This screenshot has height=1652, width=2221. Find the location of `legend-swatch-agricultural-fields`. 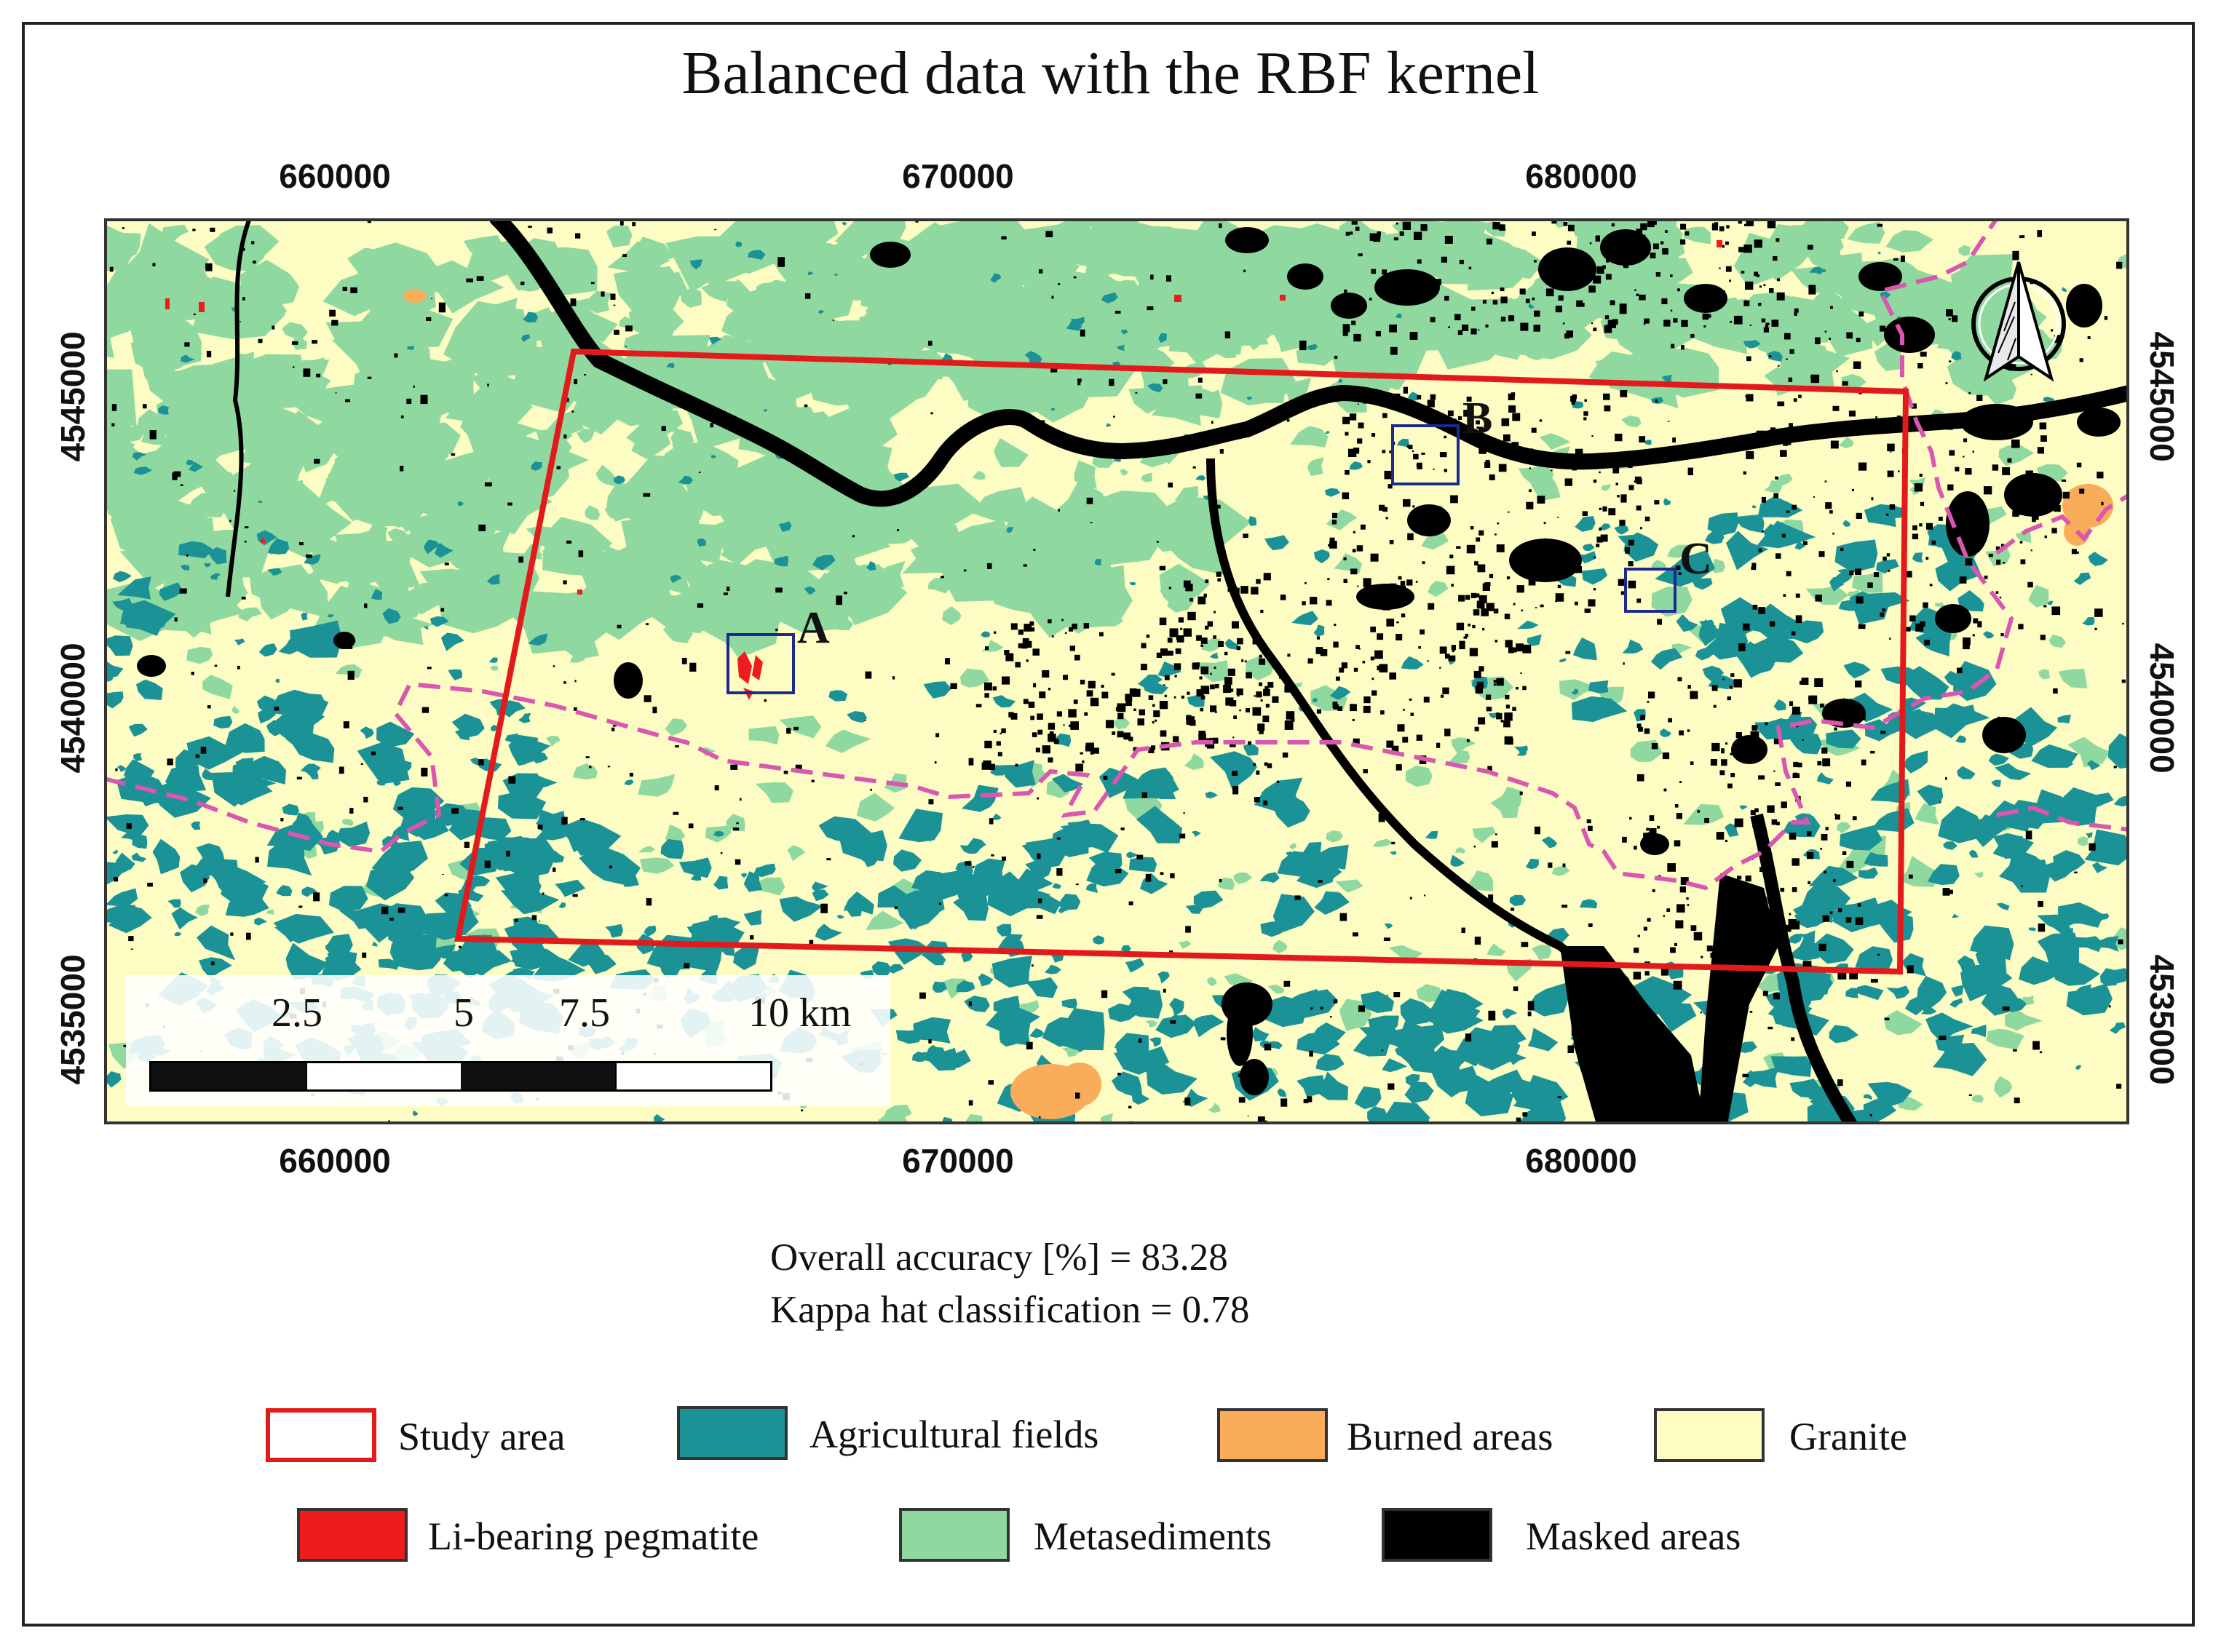

legend-swatch-agricultural-fields is located at coordinates (733, 1433).